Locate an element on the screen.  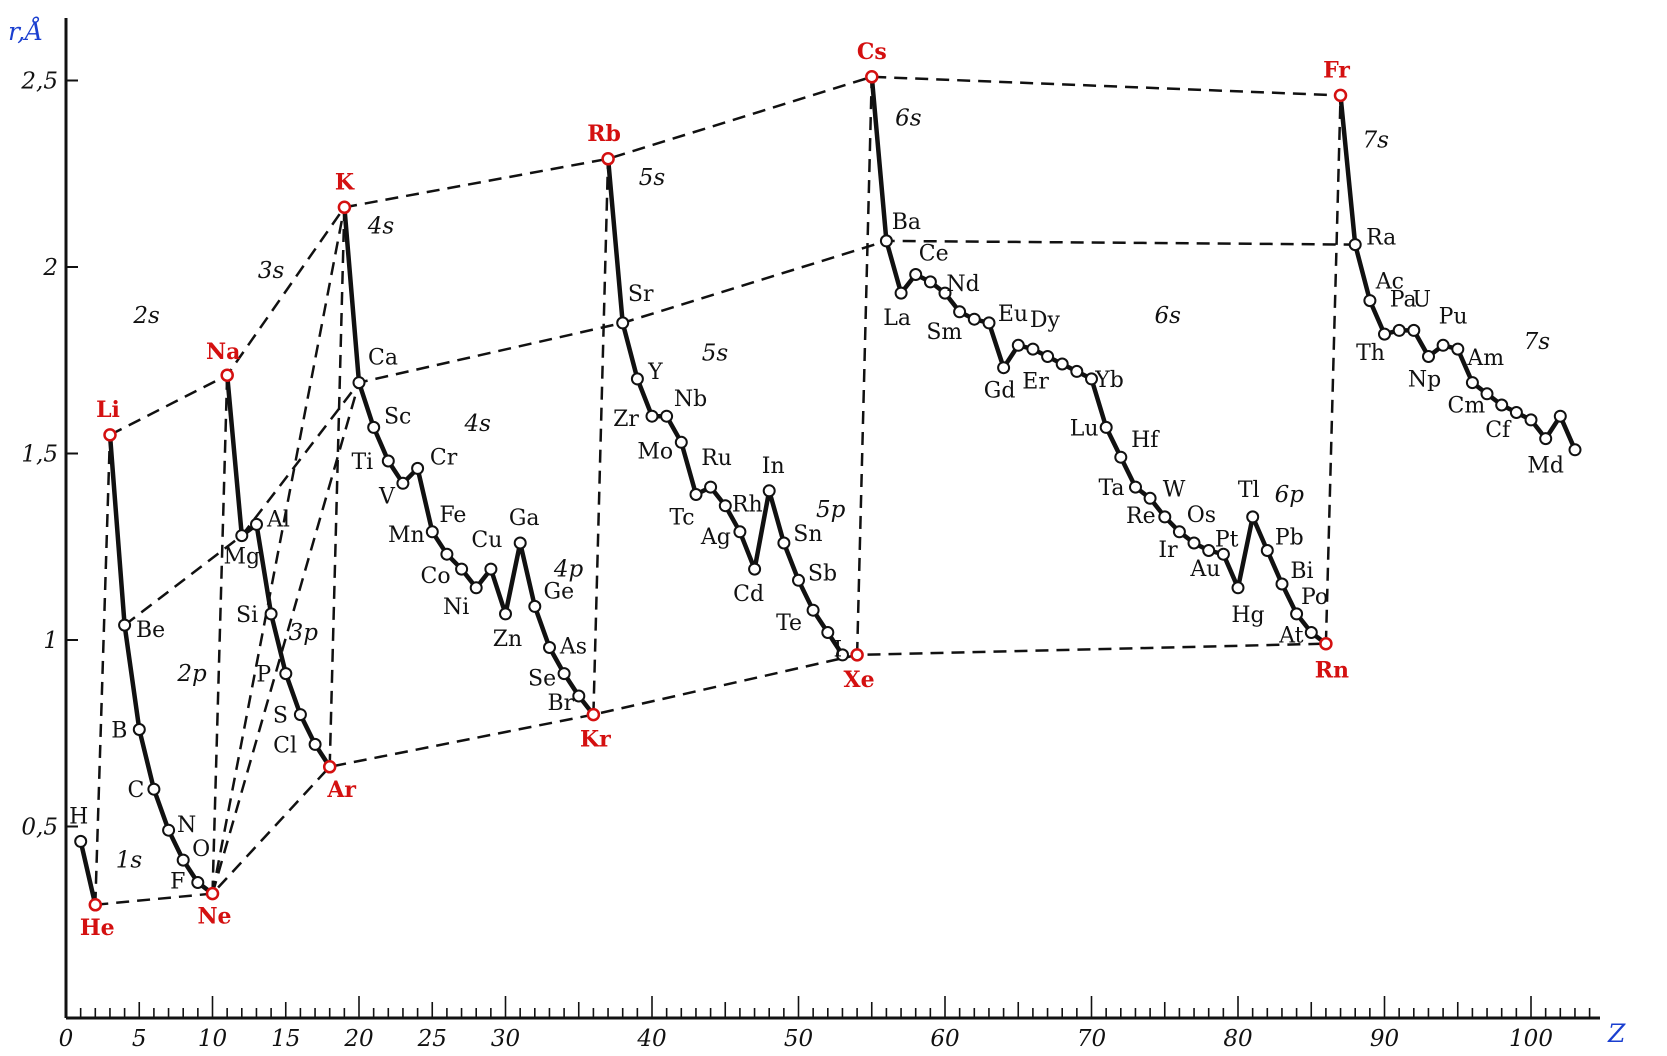
orbital-label: 6s is located at coordinates (908, 118).